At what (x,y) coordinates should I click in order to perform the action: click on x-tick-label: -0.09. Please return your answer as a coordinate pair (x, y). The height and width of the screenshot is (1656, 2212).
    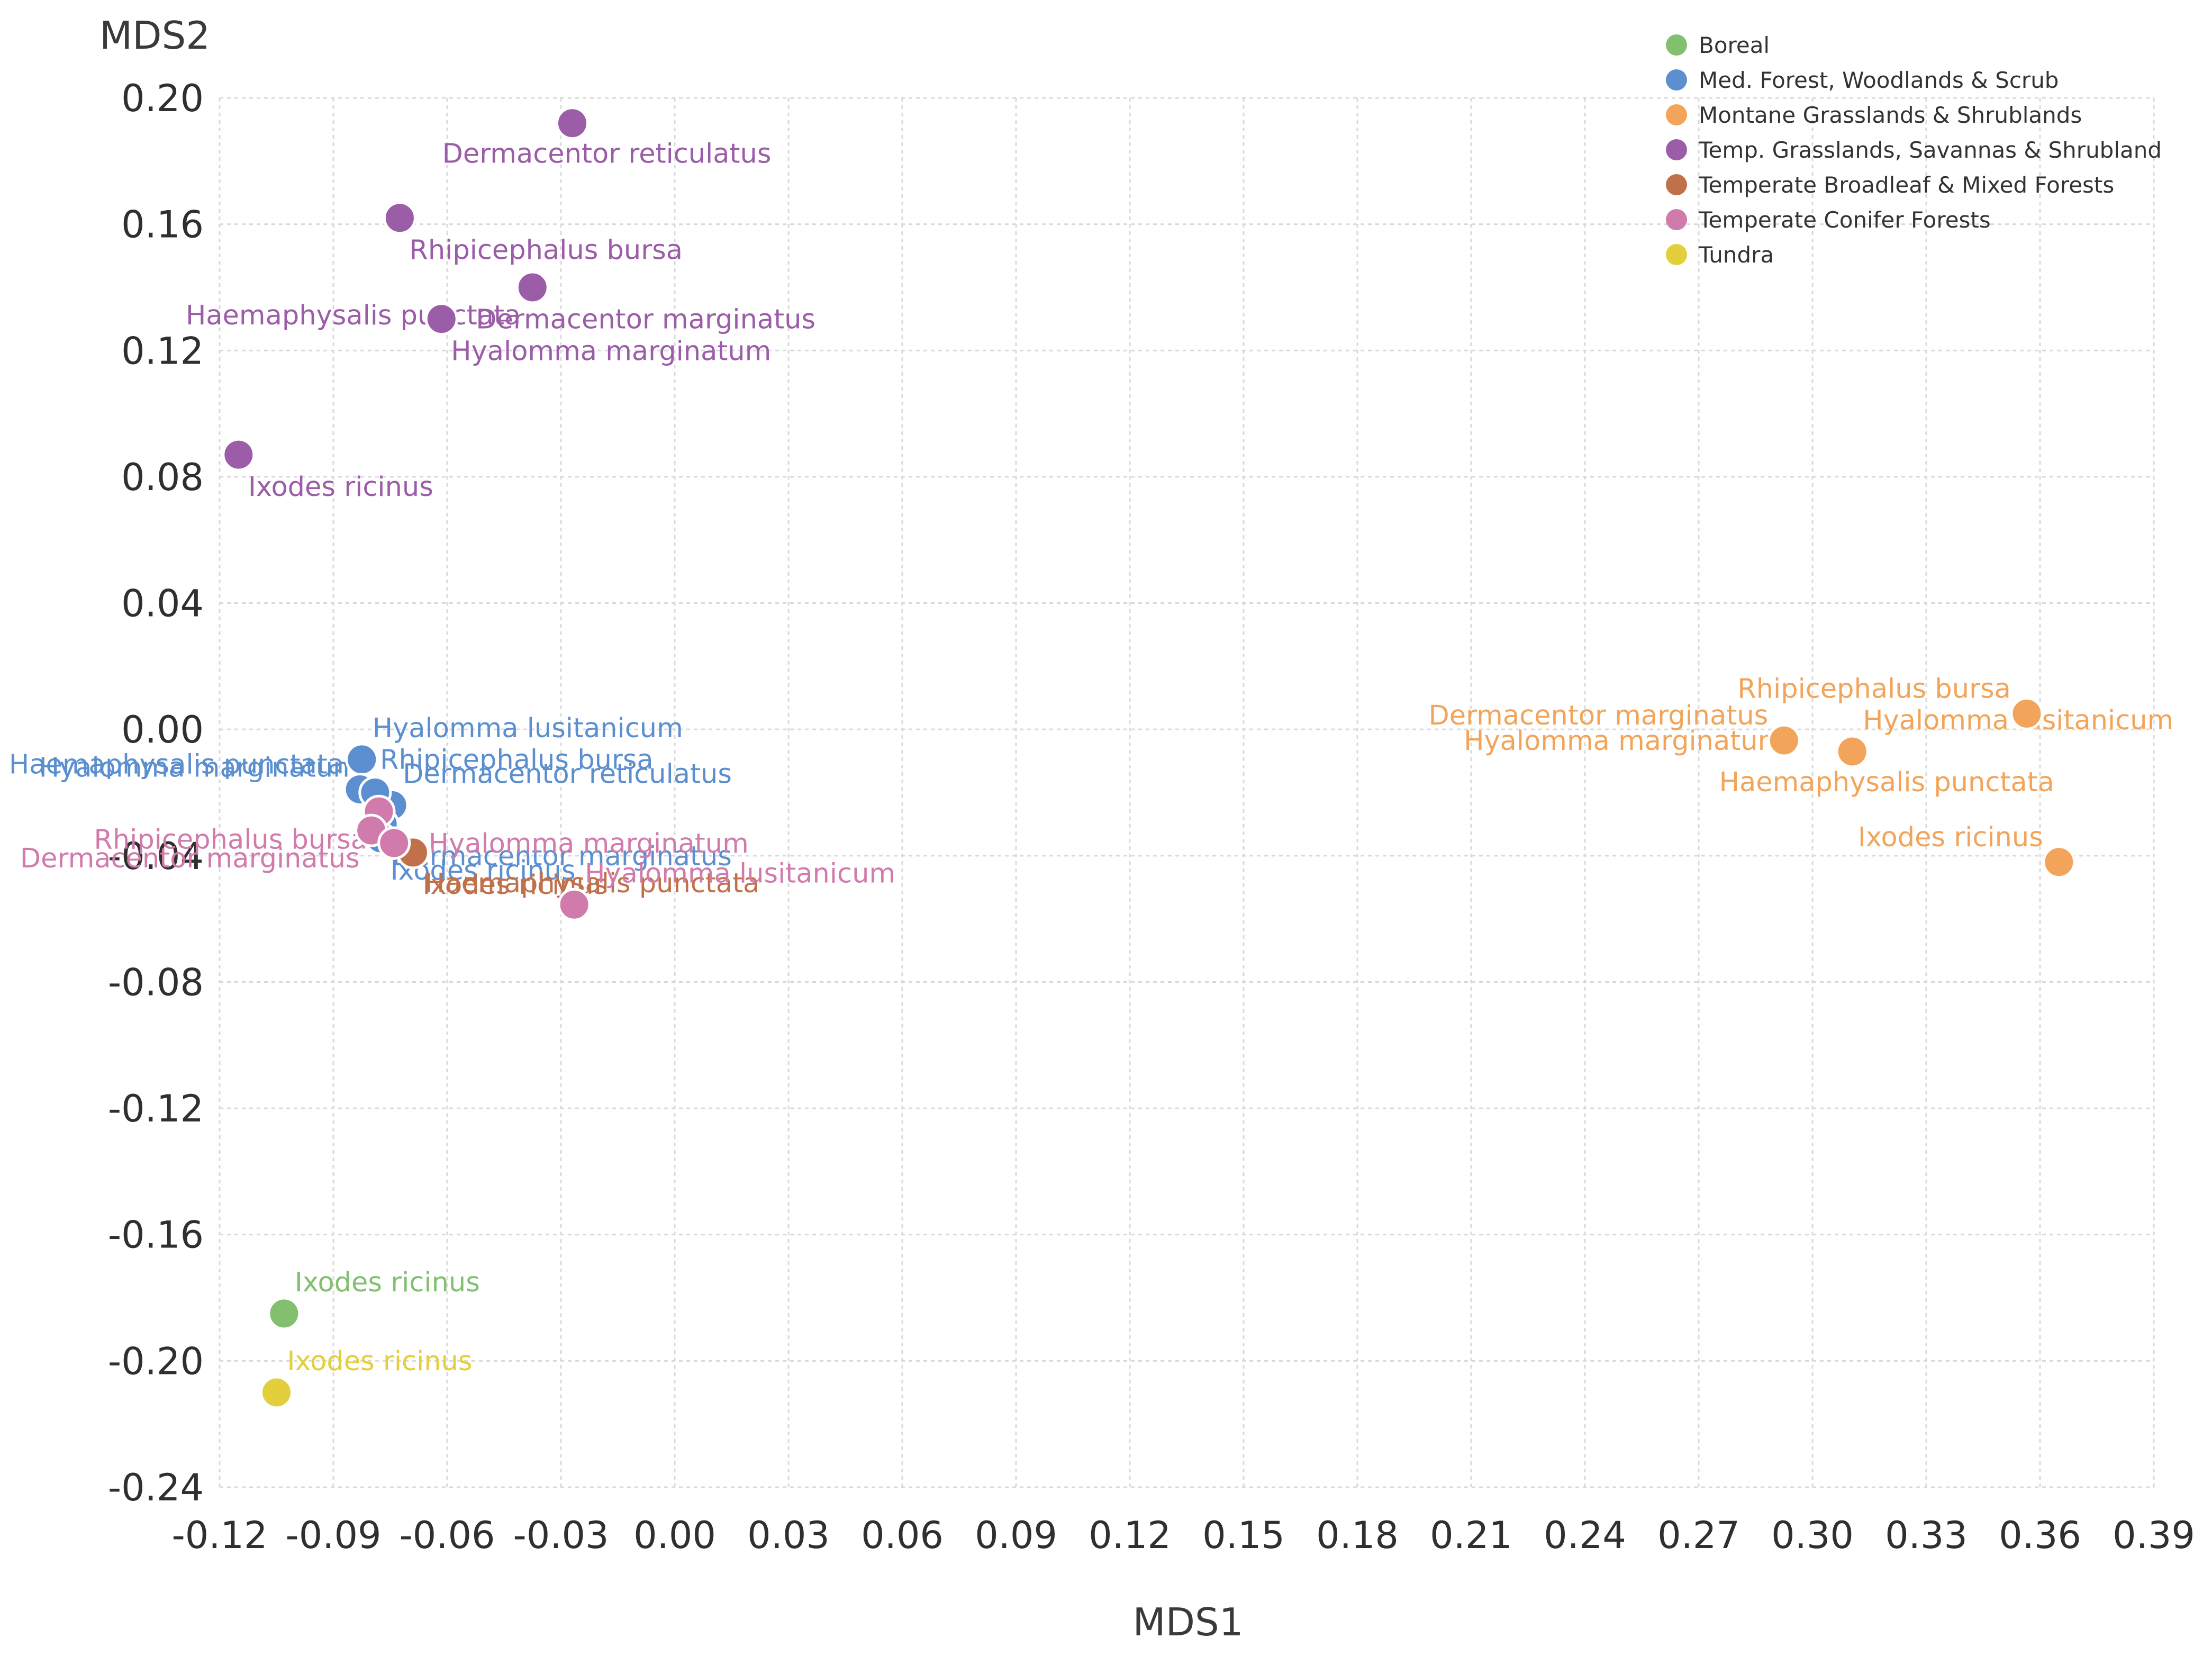
    Looking at the image, I should click on (333, 1535).